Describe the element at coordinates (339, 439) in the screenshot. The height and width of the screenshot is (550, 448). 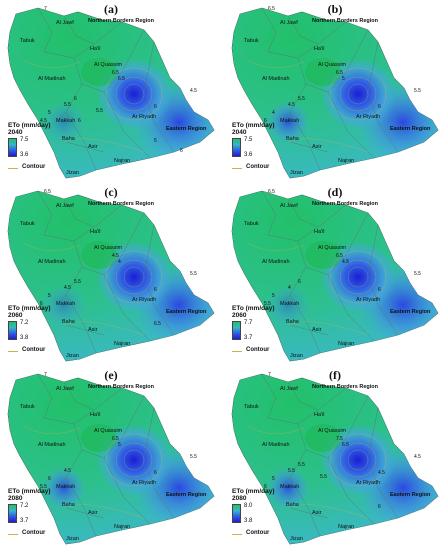
I see `contour-value: 7.5` at that location.